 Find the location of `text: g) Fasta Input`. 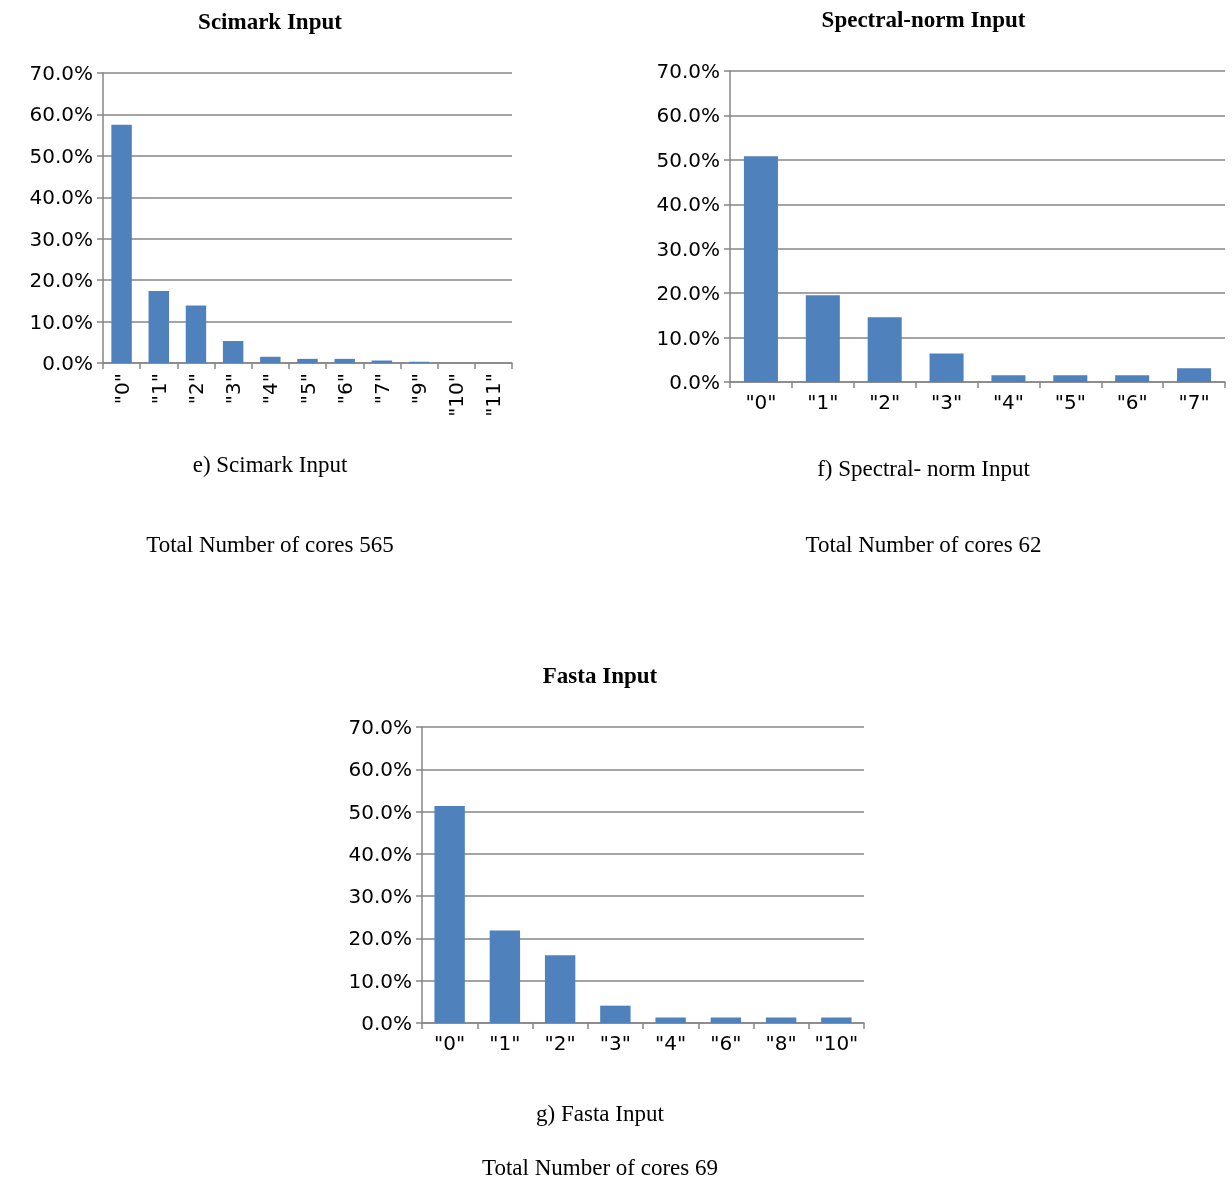

text: g) Fasta Input is located at coordinates (600, 1114).